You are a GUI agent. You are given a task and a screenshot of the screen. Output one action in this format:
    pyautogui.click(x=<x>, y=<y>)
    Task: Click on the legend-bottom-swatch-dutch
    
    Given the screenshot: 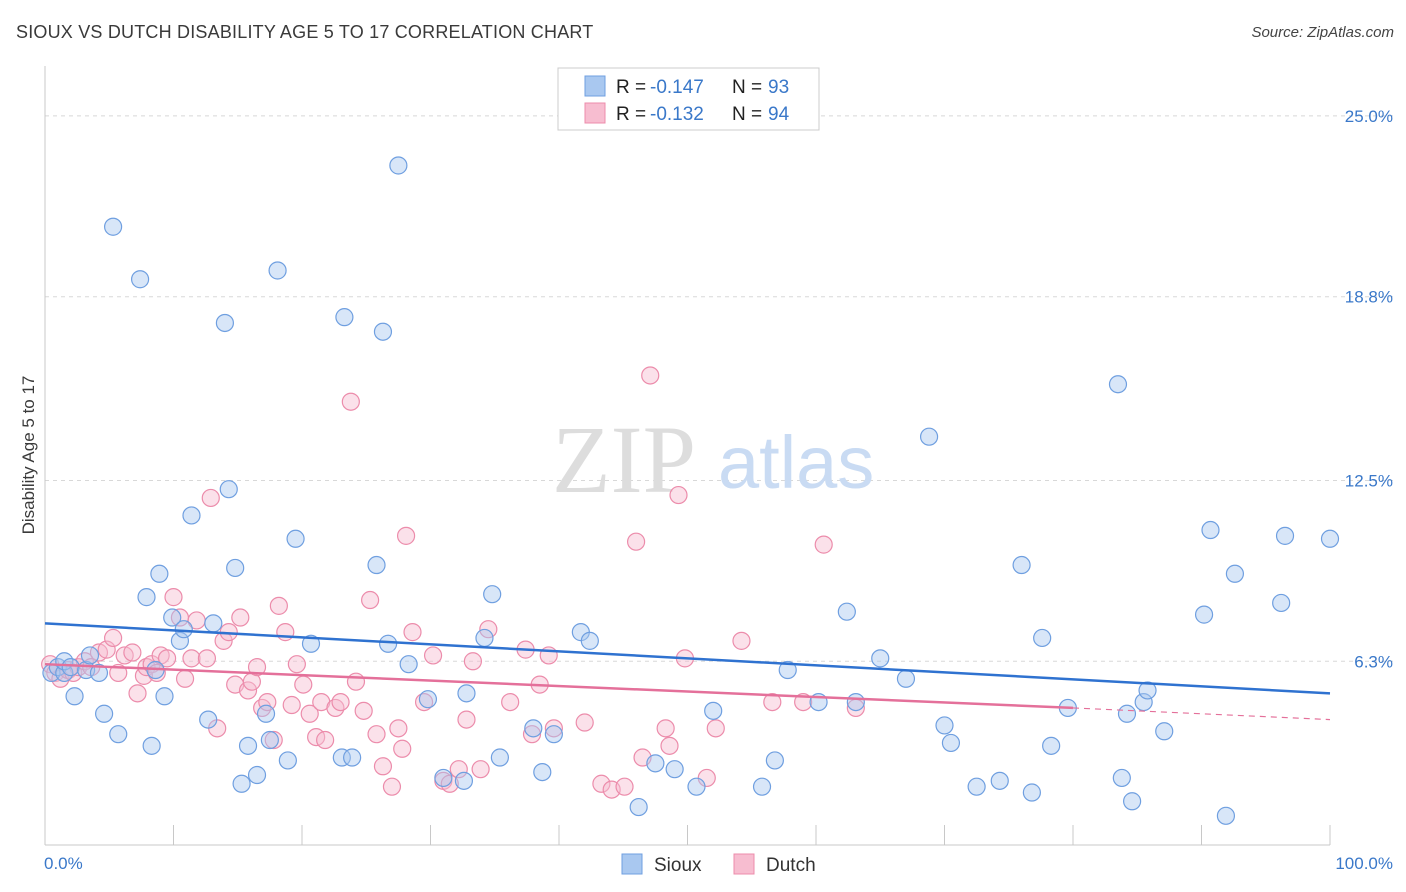 What is the action you would take?
    pyautogui.click(x=744, y=864)
    